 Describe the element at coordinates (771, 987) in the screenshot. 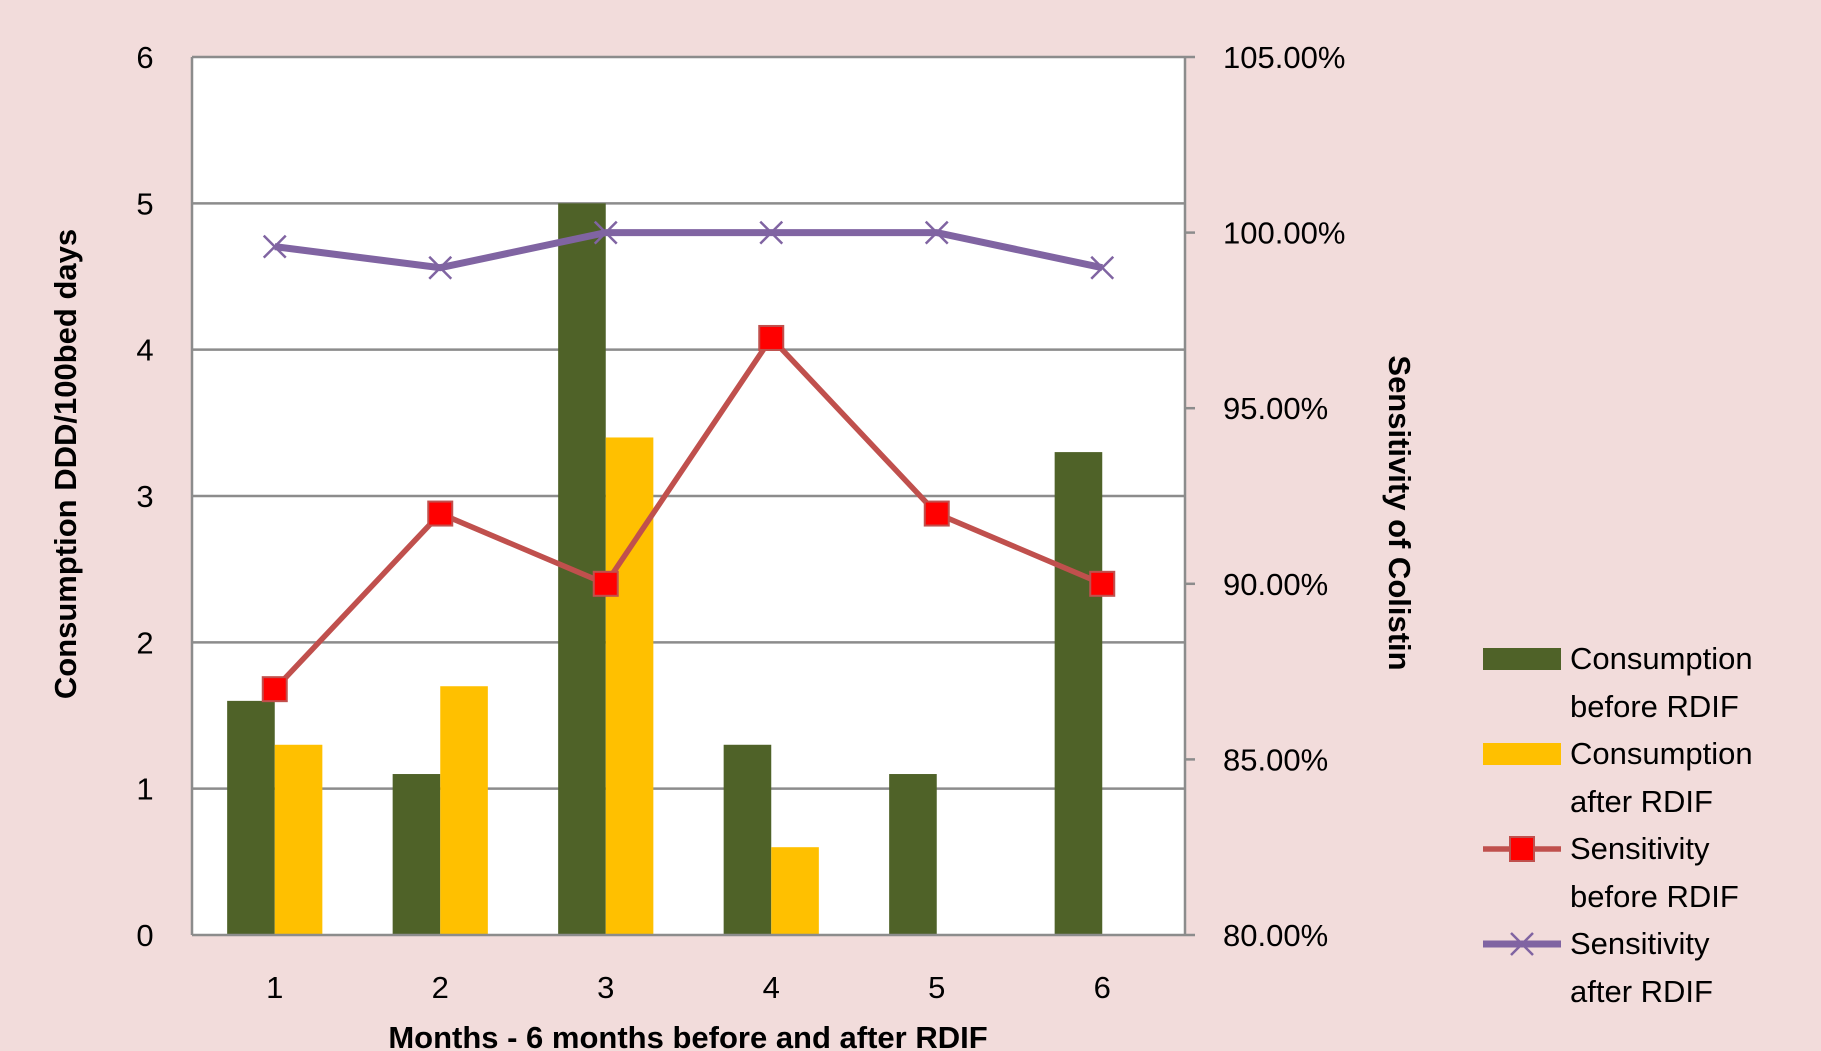

I see `x-tick-label: 4` at that location.